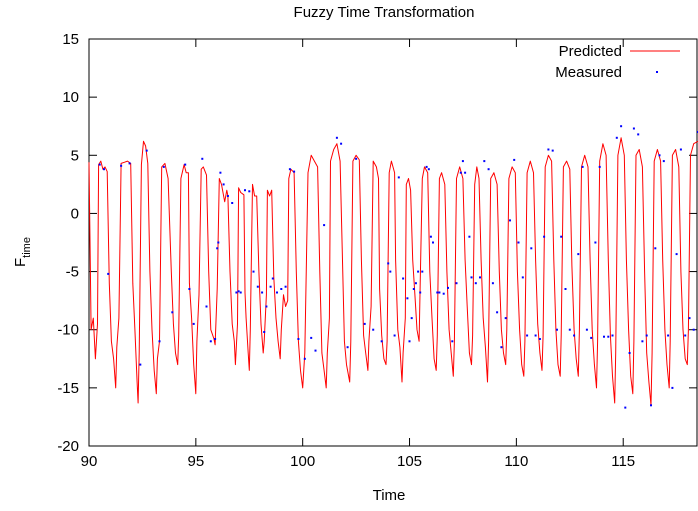  What do you see at coordinates (516, 461) in the screenshot?
I see `x-tick-label: 110` at bounding box center [516, 461].